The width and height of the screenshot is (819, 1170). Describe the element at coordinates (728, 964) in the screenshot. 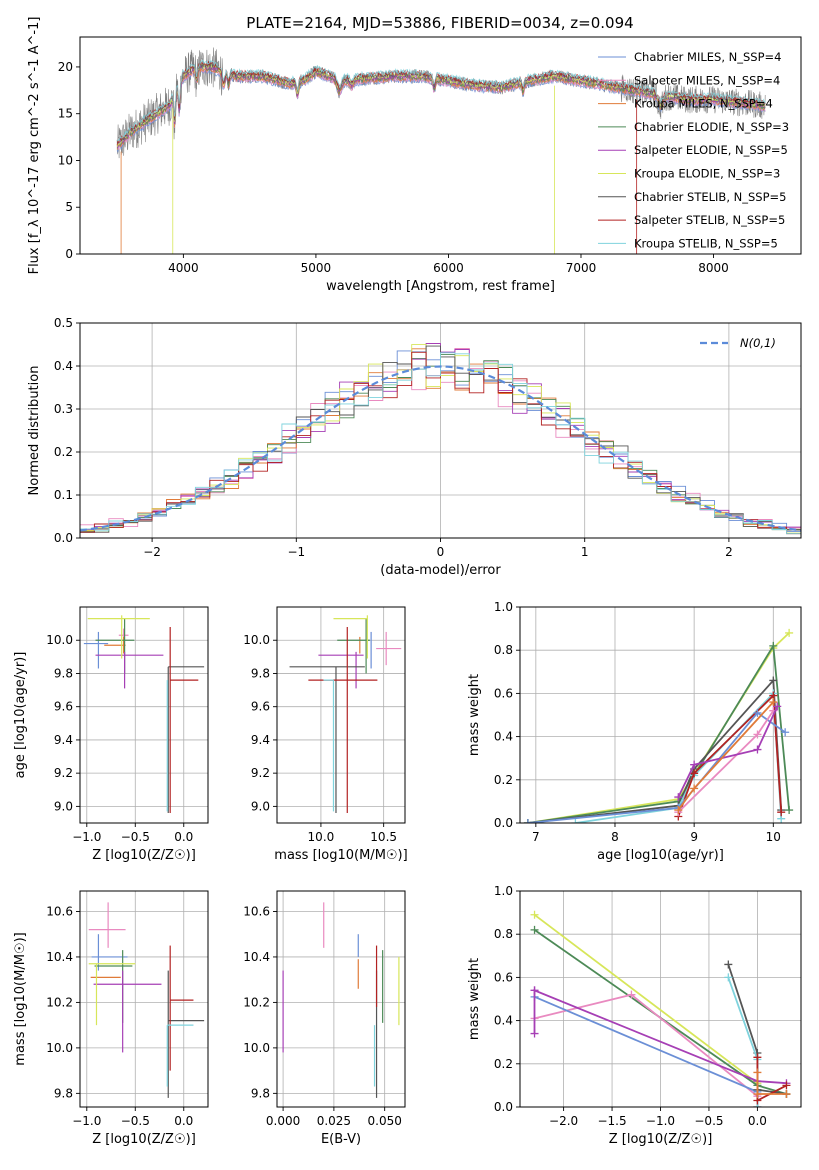

I see `weight-marker-chabrier-stelib` at that location.